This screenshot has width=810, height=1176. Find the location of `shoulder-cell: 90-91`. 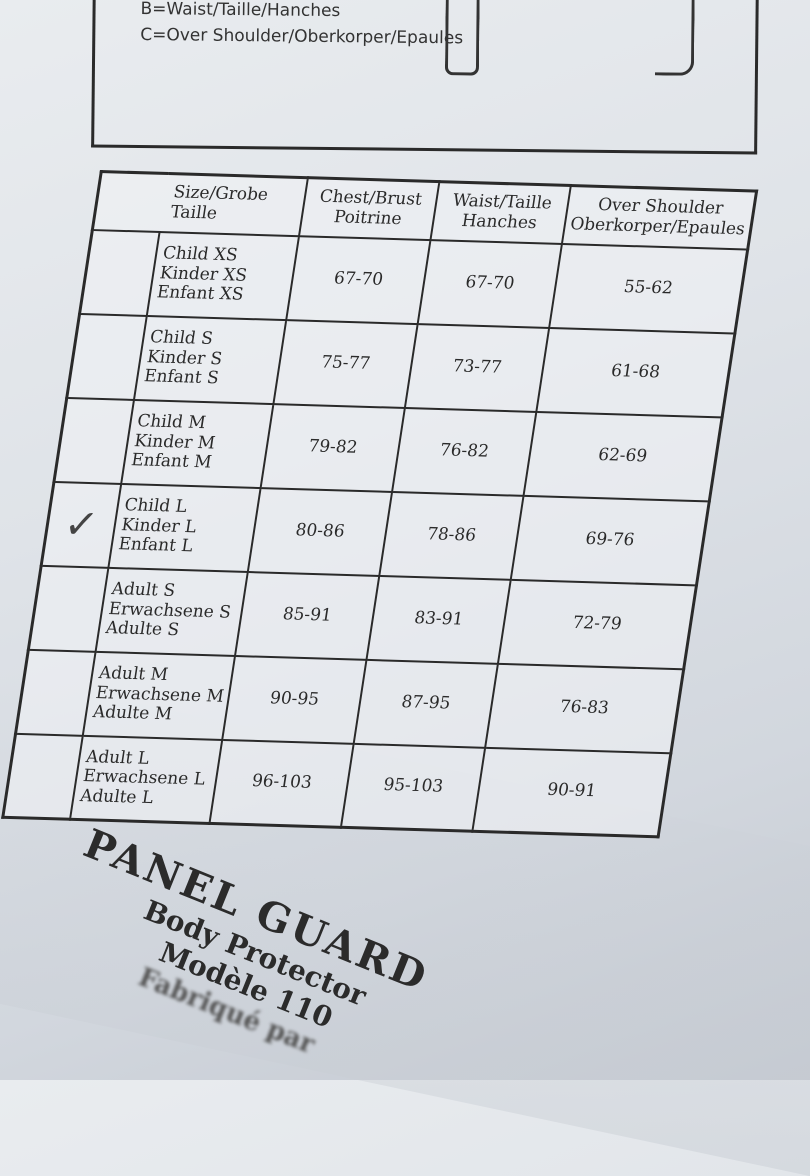

shoulder-cell: 90-91 is located at coordinates (571, 792).